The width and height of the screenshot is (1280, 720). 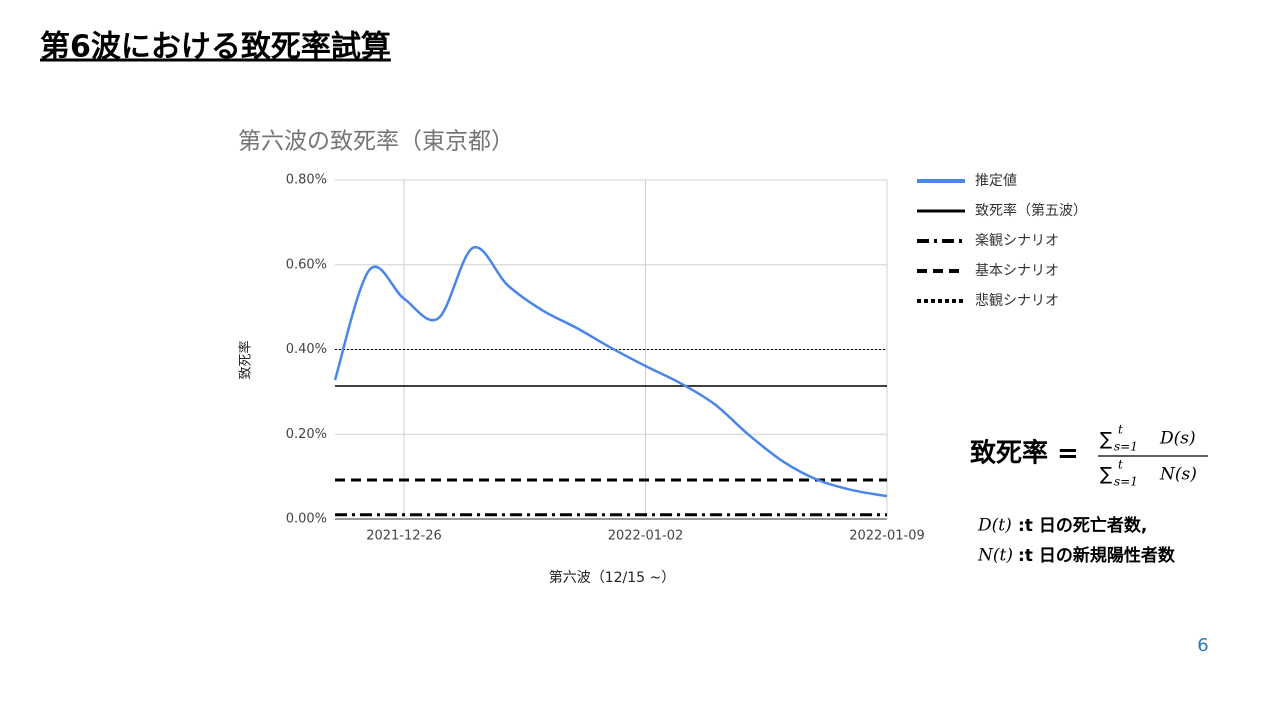 What do you see at coordinates (306, 434) in the screenshot?
I see `y-tick-label: 0.20%` at bounding box center [306, 434].